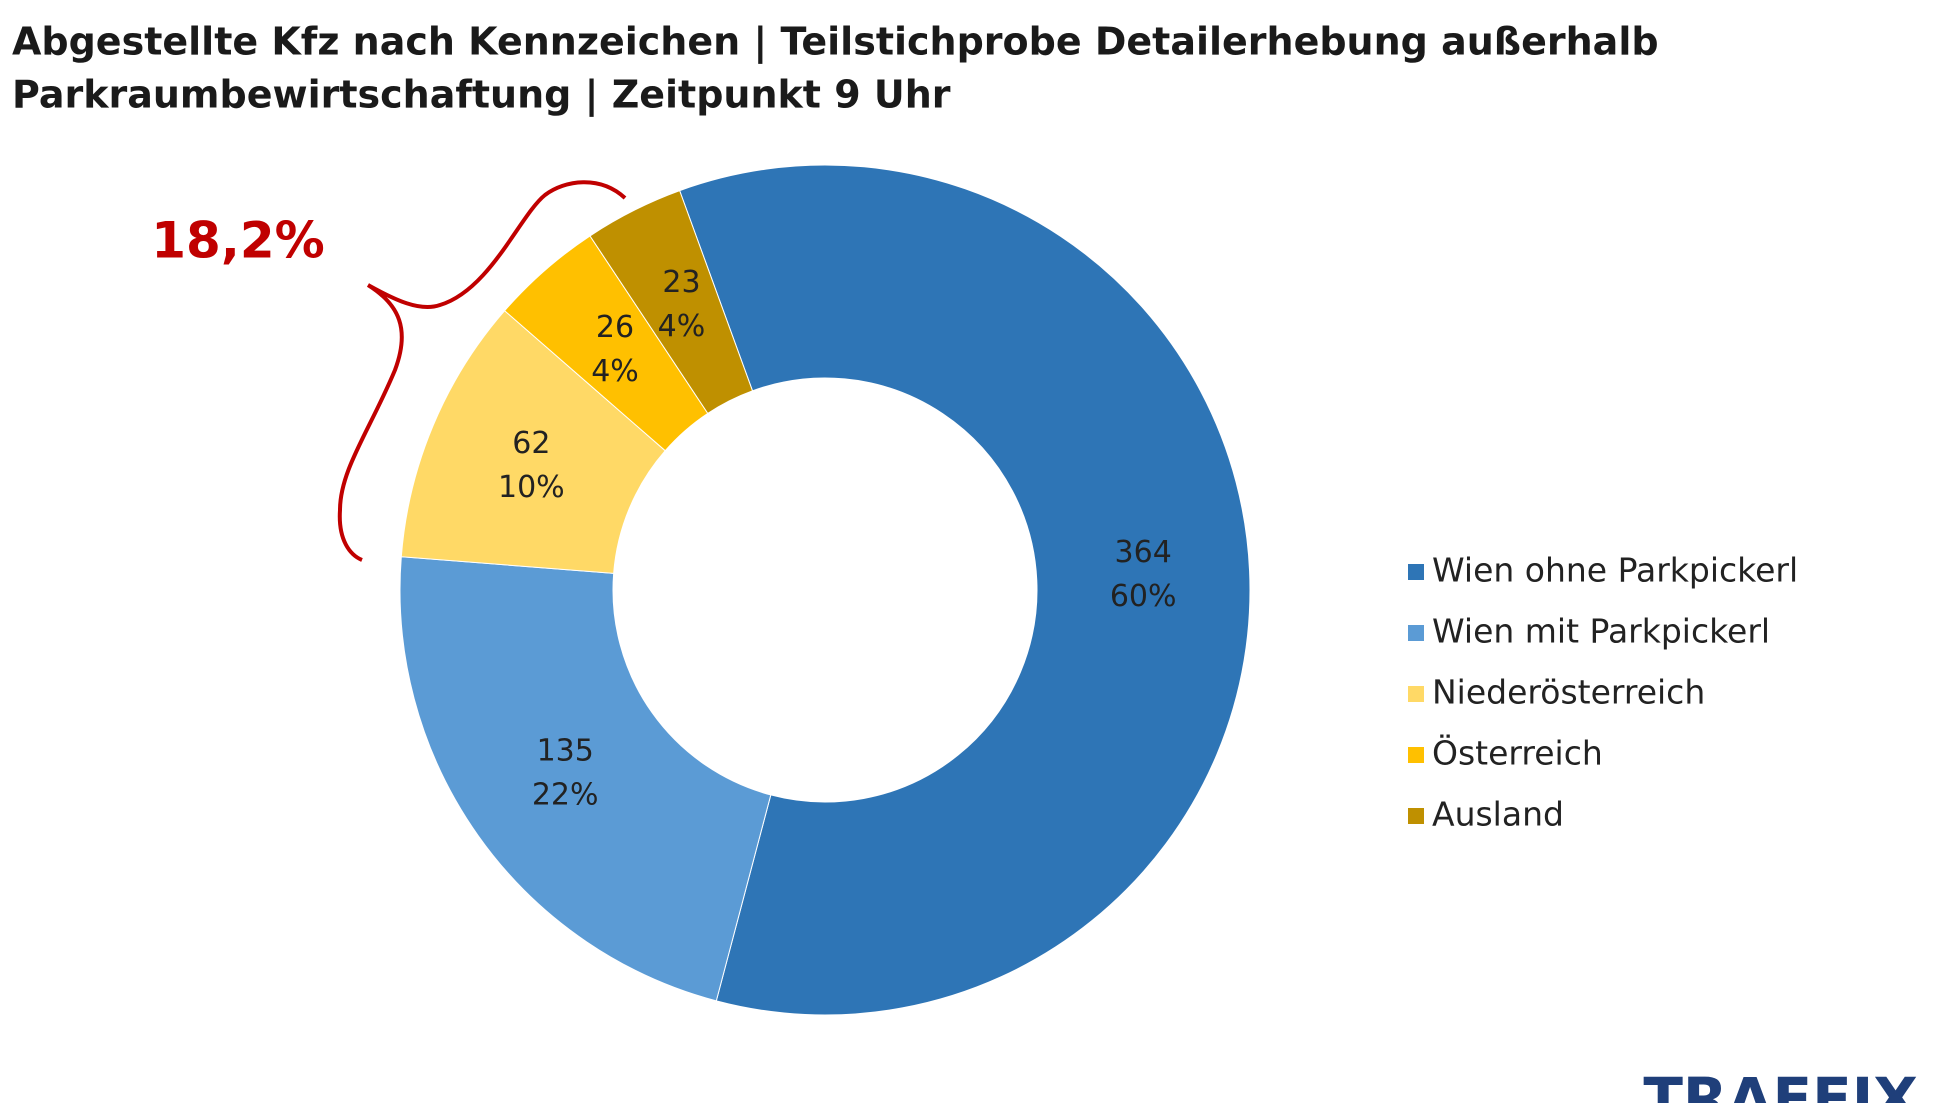 Image resolution: width=1960 pixels, height=1103 pixels. What do you see at coordinates (681, 282) in the screenshot?
I see `value-label: 23` at bounding box center [681, 282].